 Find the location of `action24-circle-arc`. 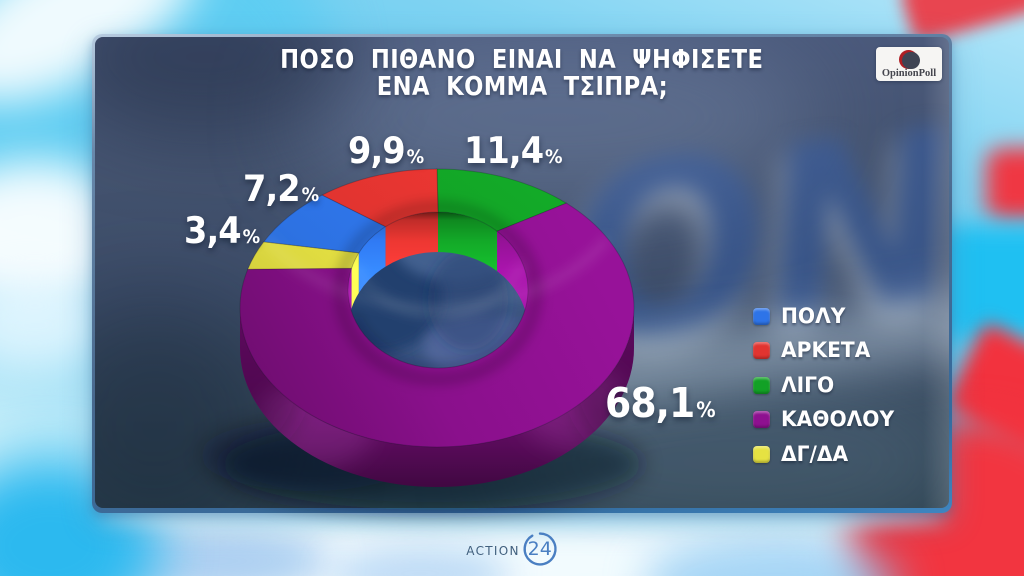

action24-circle-arc is located at coordinates (540, 549).